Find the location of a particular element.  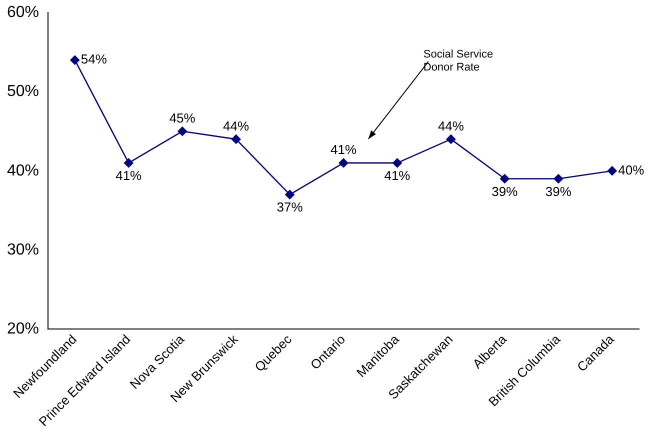

data-label: 40% is located at coordinates (631, 170).